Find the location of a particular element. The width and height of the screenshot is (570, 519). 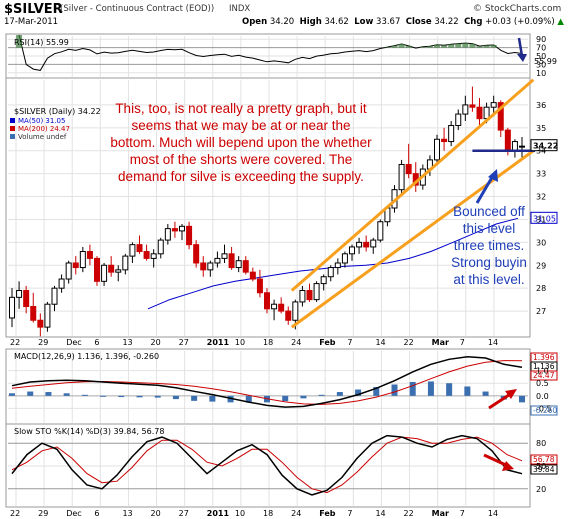

macd-chart is located at coordinates (283, 384).